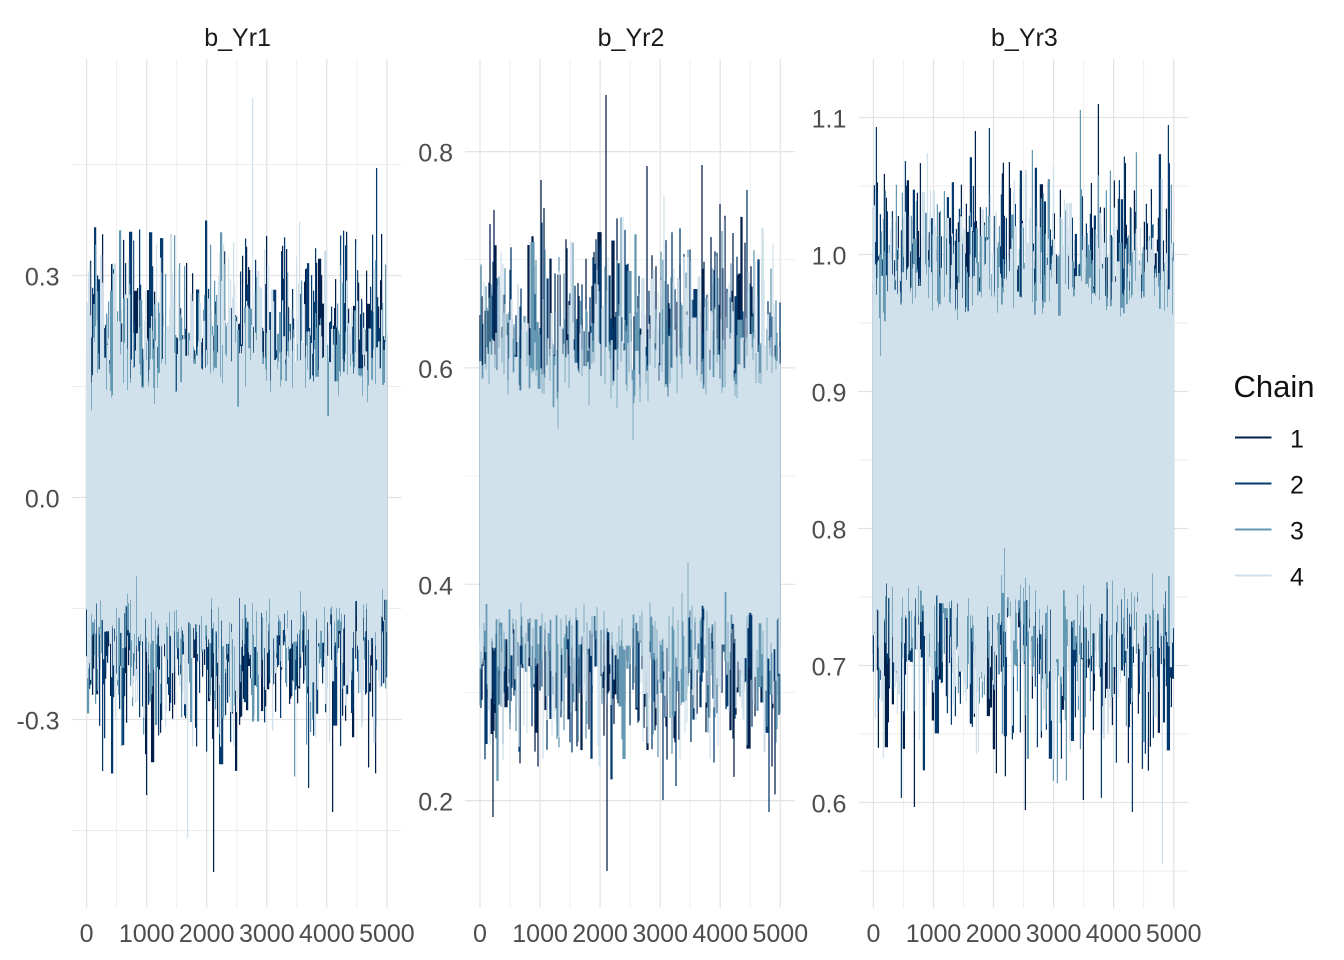 This screenshot has width=1344, height=960. Describe the element at coordinates (1297, 440) in the screenshot. I see `svg-text: 1` at that location.